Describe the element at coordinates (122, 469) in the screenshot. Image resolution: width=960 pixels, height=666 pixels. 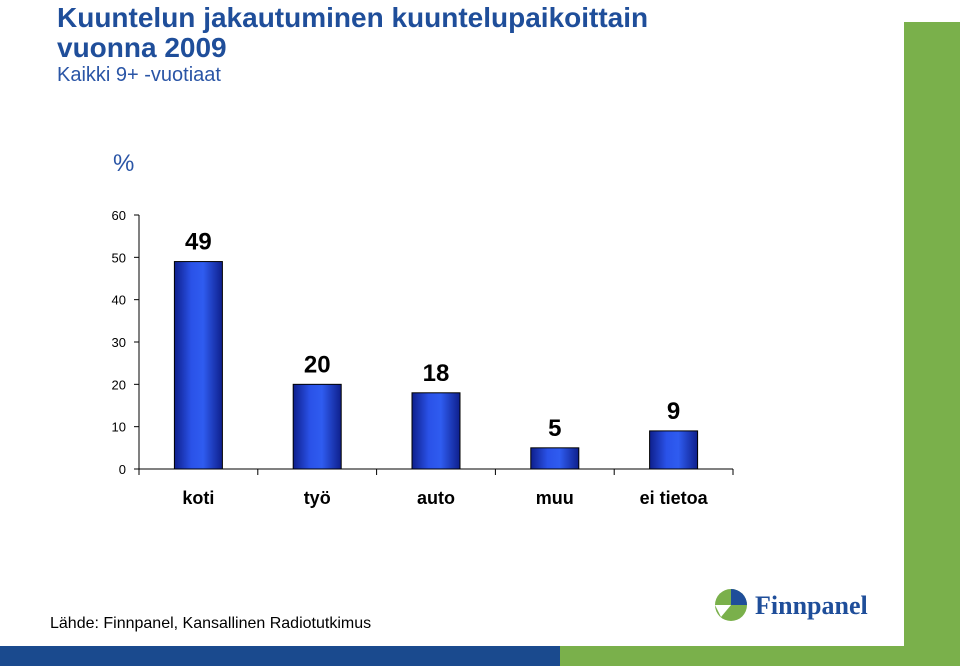
I see `y-tick-label: 0` at that location.